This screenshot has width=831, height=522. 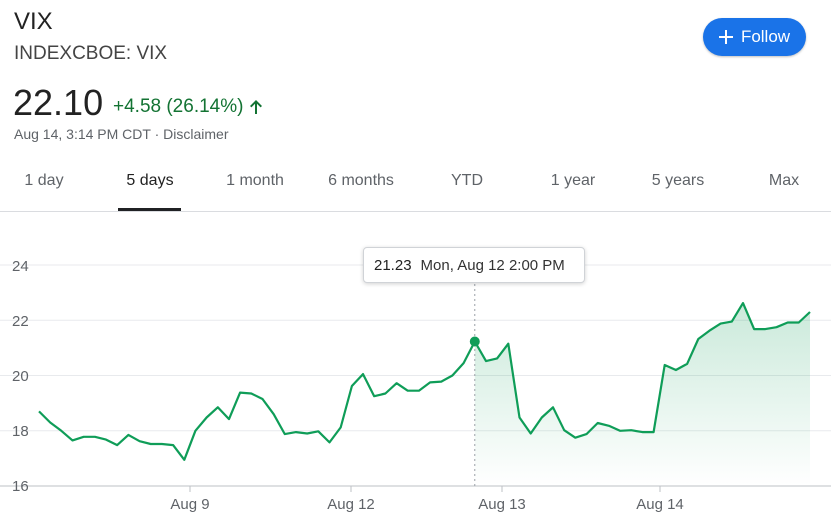 I want to click on last-updated: Aug 14, 3:14 PM CDT · Disclaimer, so click(x=121, y=134).